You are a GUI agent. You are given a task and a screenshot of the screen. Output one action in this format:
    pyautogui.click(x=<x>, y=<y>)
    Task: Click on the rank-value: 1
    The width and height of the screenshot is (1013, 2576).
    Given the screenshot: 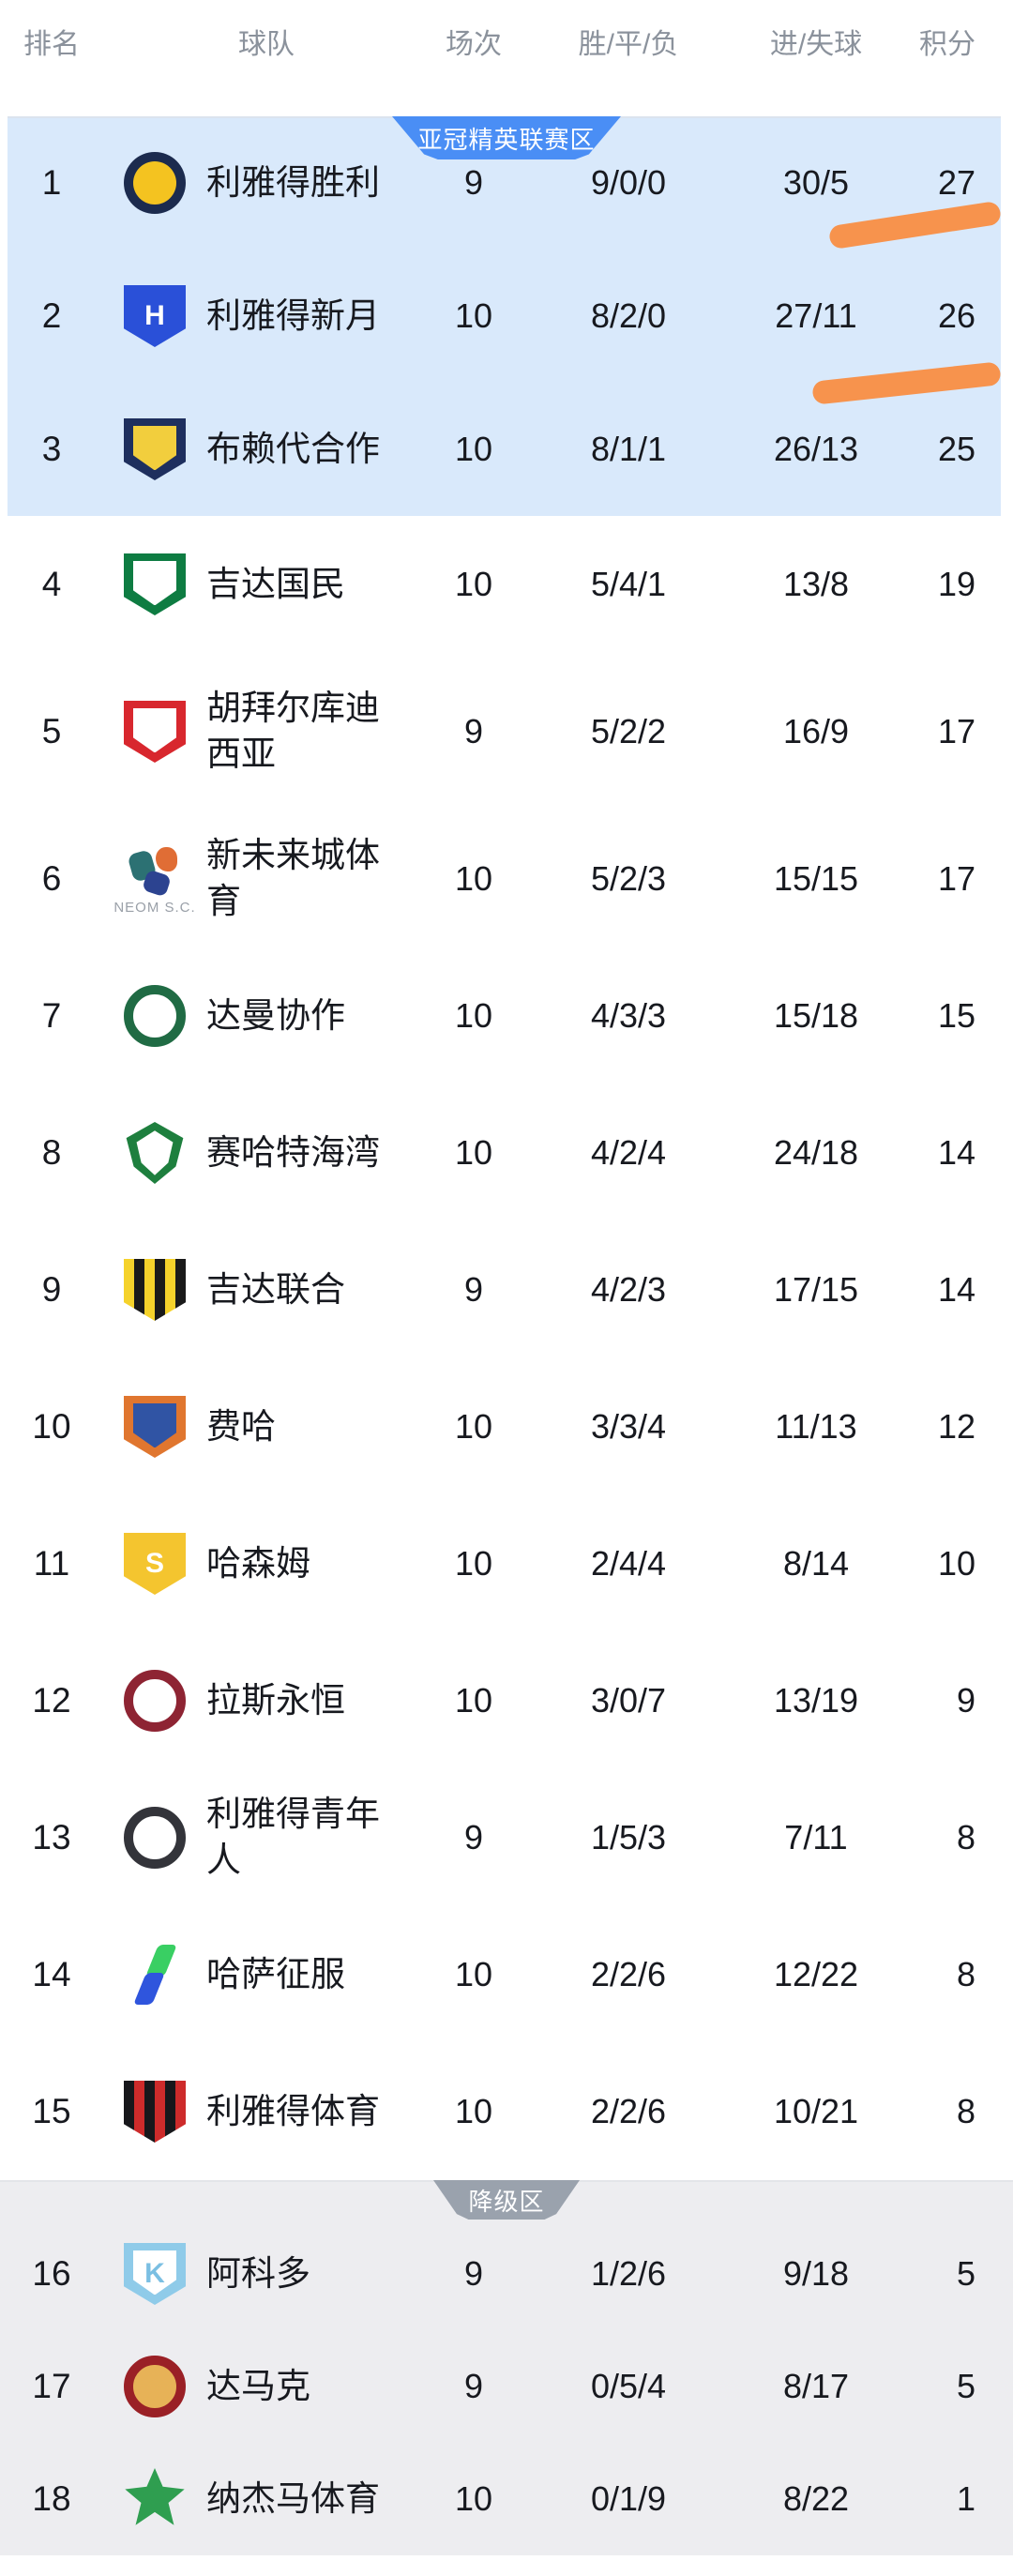 What is the action you would take?
    pyautogui.click(x=52, y=182)
    